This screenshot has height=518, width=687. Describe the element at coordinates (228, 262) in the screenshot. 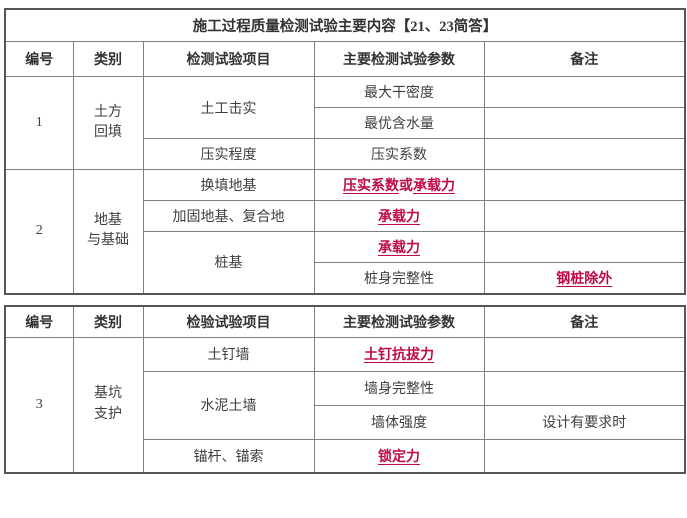

I see `item-cell: 桩基` at that location.